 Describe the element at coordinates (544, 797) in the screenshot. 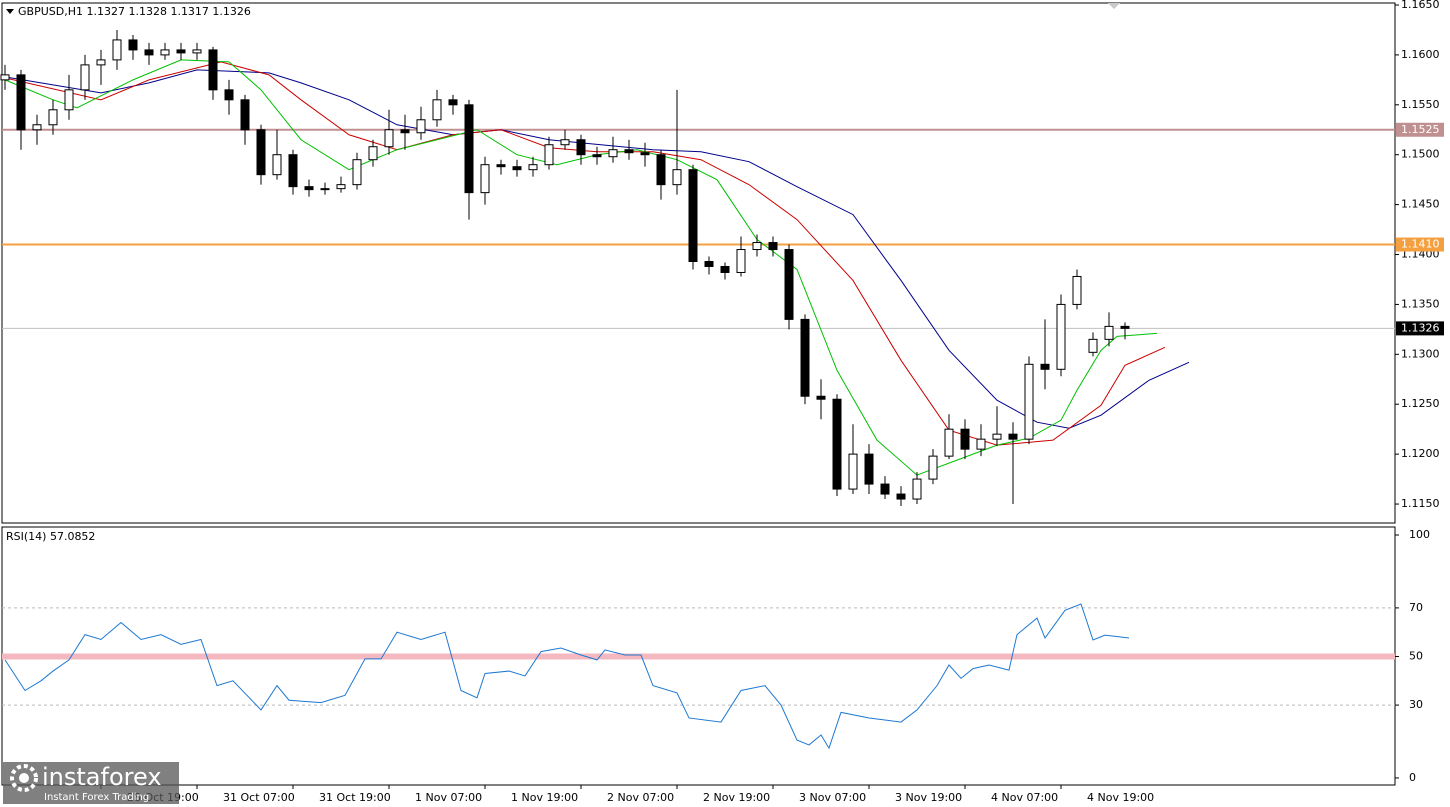

I see `x-tick-label: 1 Nov 19:00` at that location.